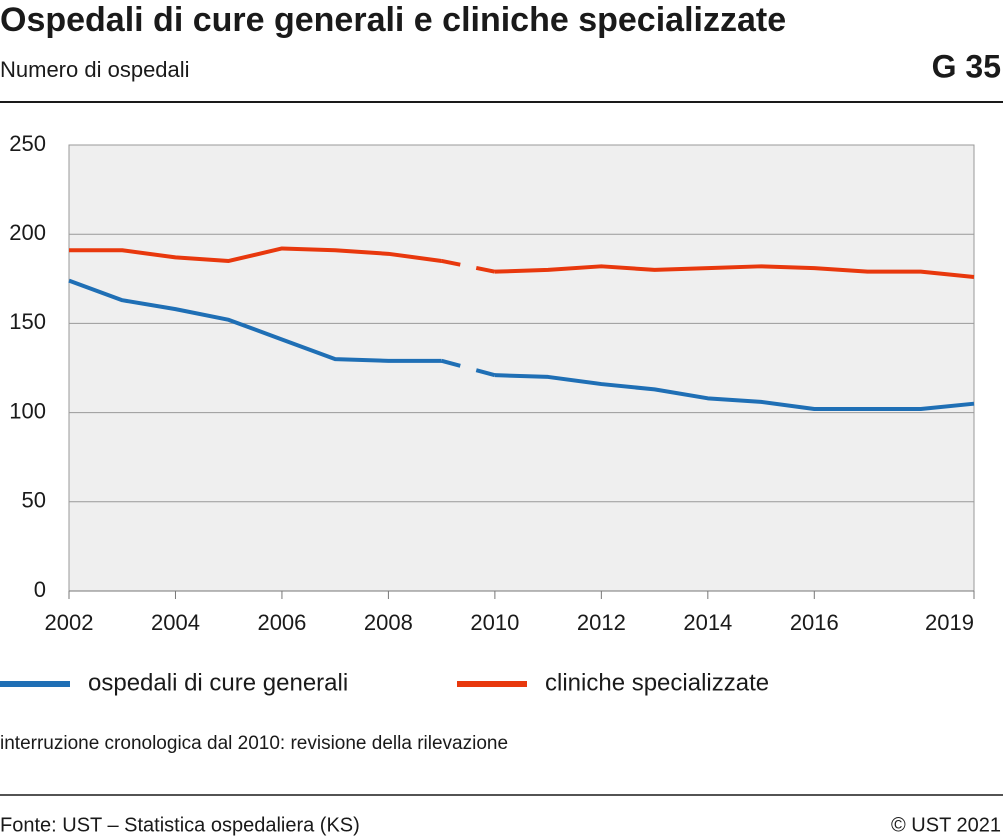 This screenshot has width=1003, height=839. I want to click on y-tick-label: 50, so click(34, 500).